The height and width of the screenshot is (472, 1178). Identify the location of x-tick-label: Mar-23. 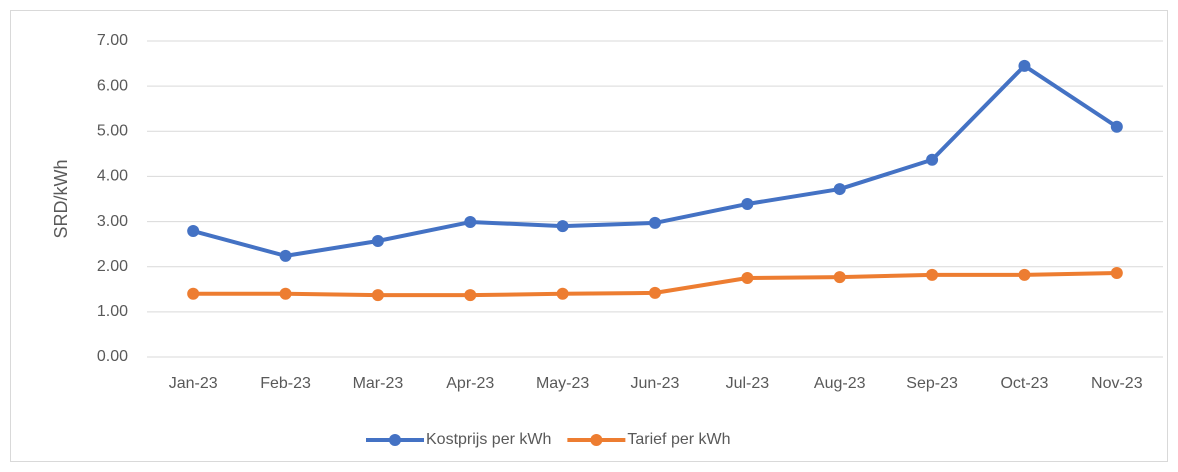
(378, 383).